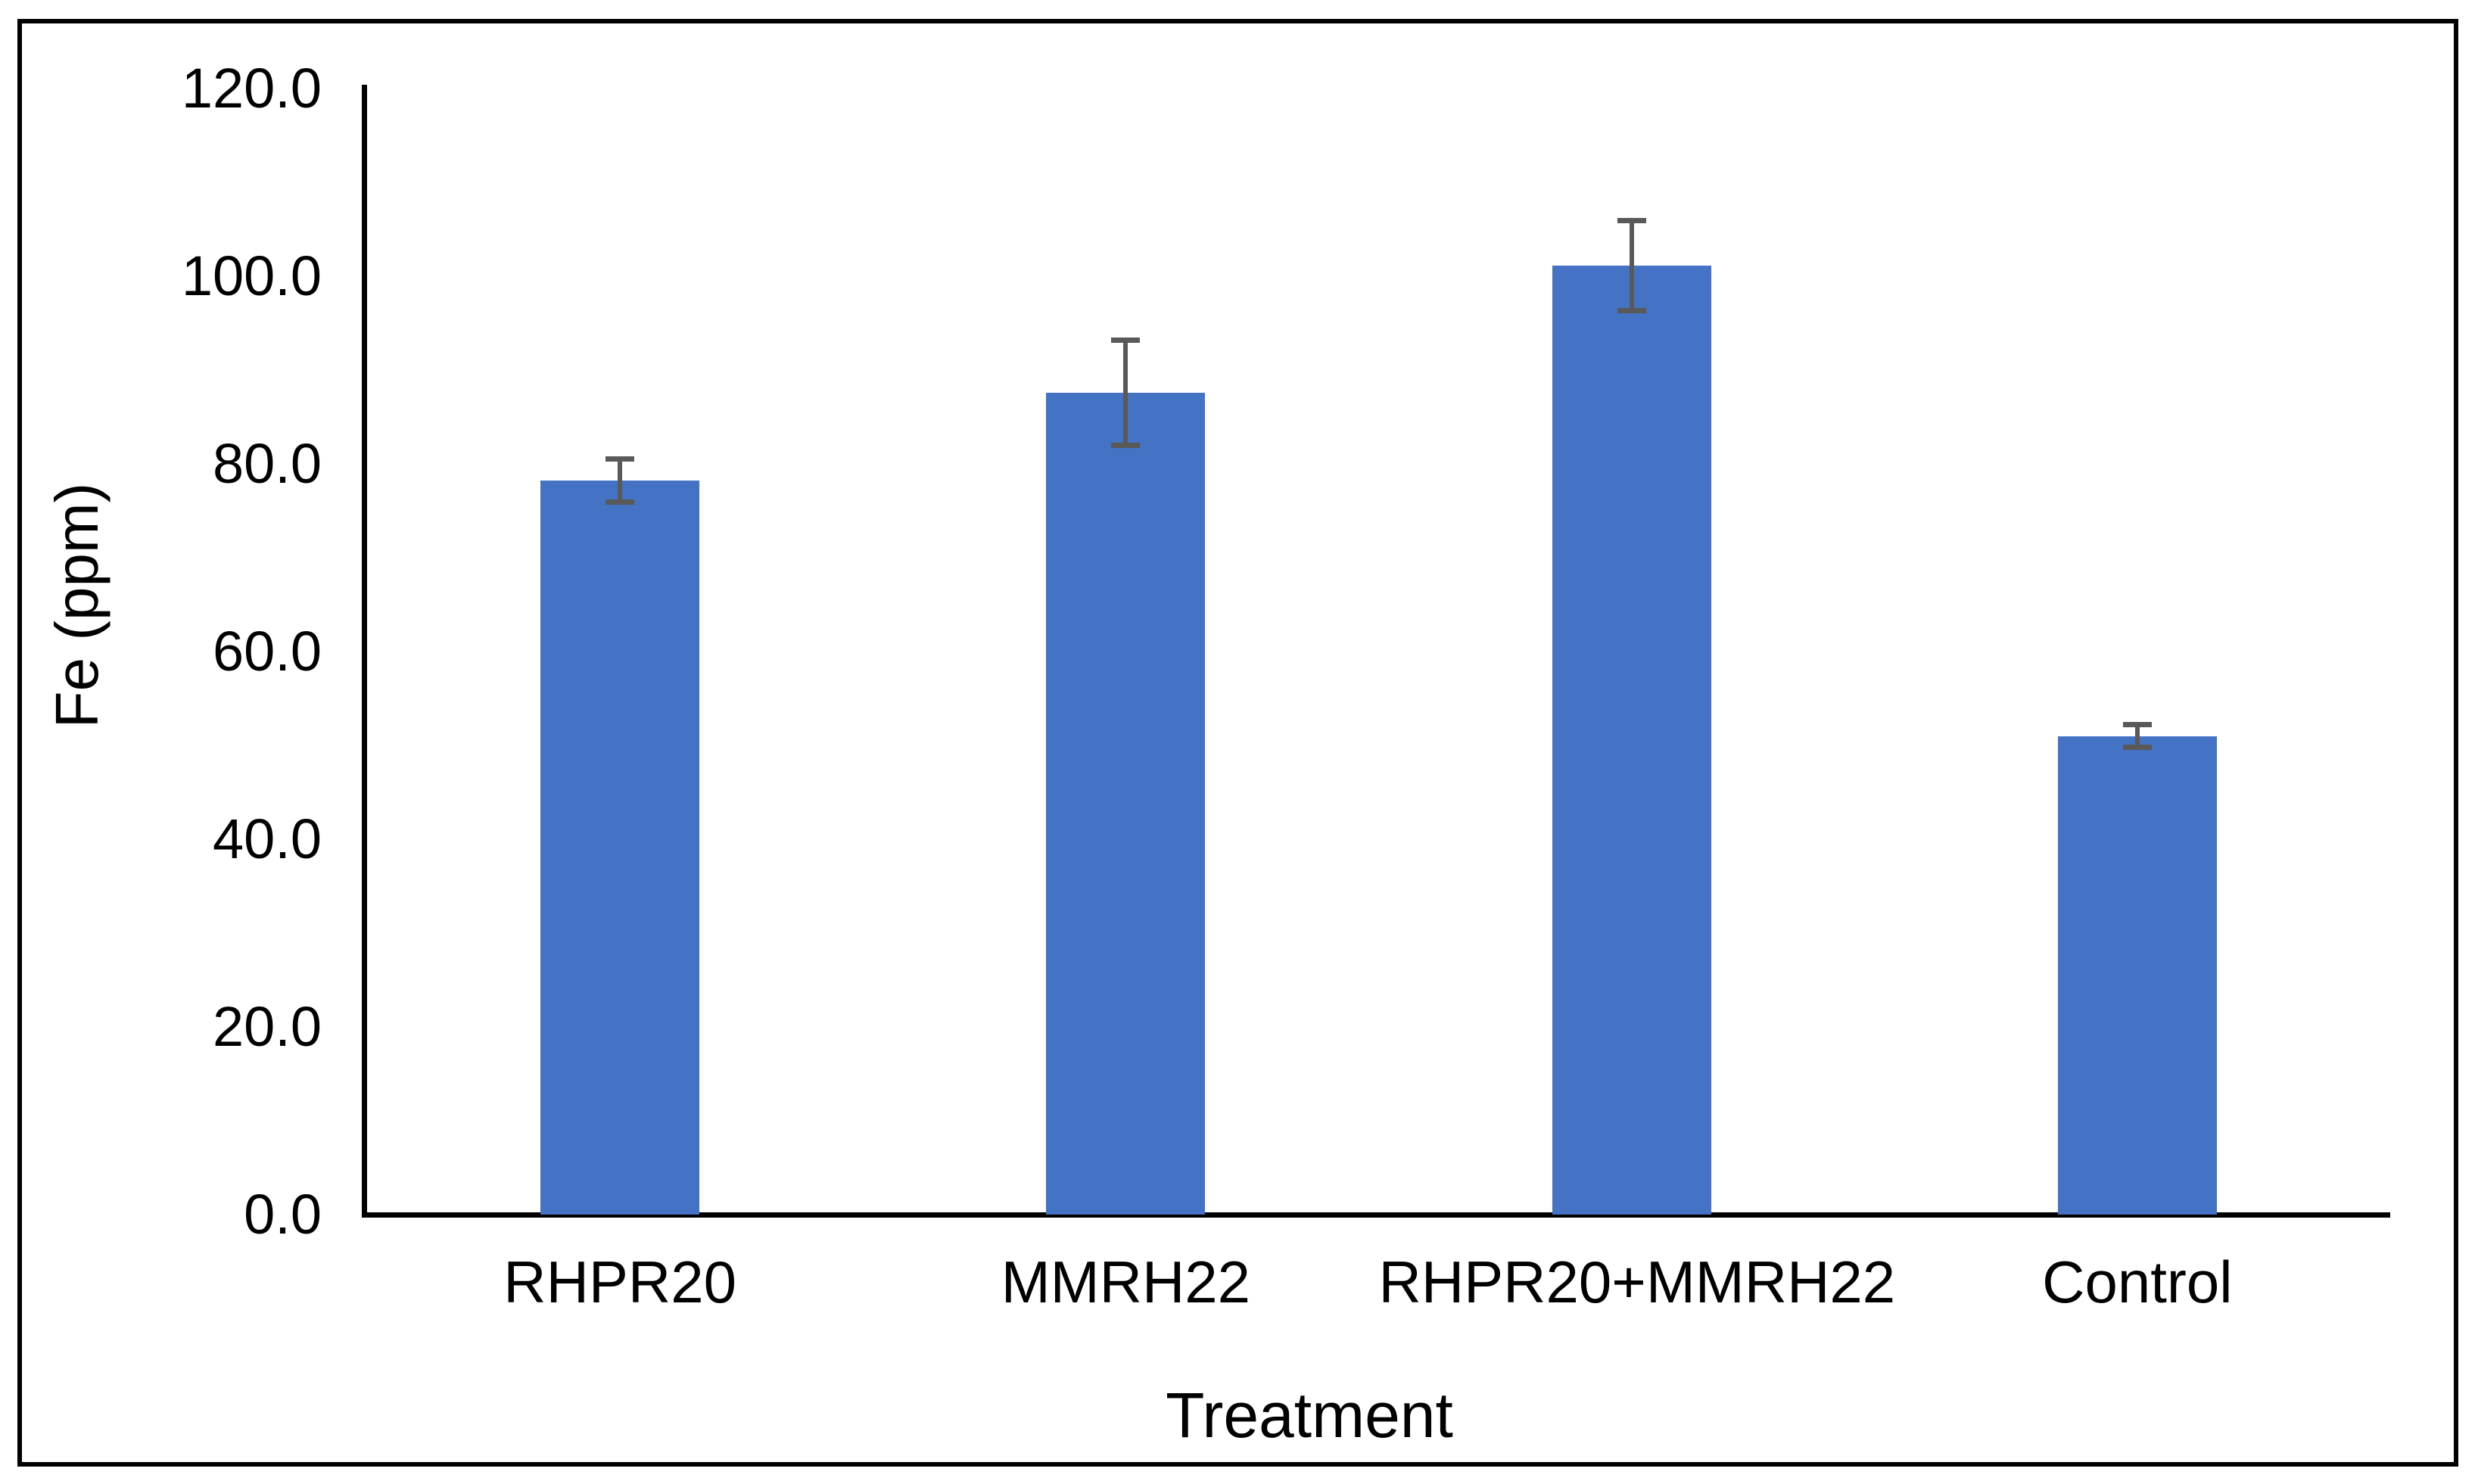 The image size is (2478, 1484). I want to click on x-axis-line, so click(1376, 1215).